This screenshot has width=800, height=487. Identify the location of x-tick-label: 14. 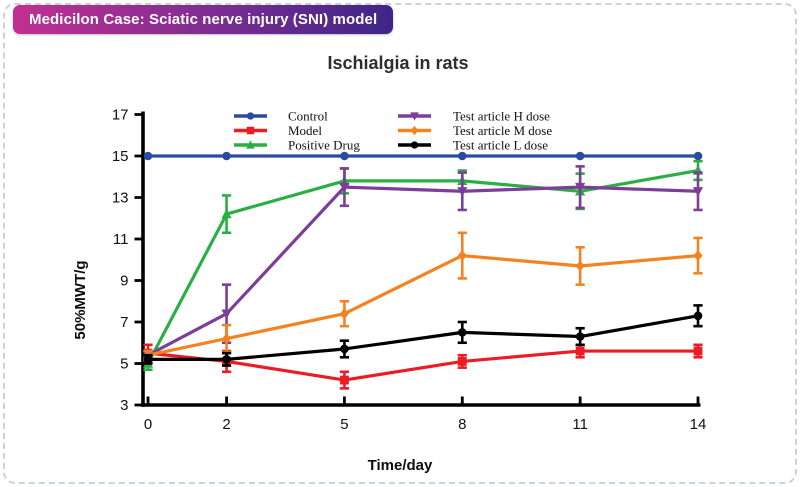
(698, 424).